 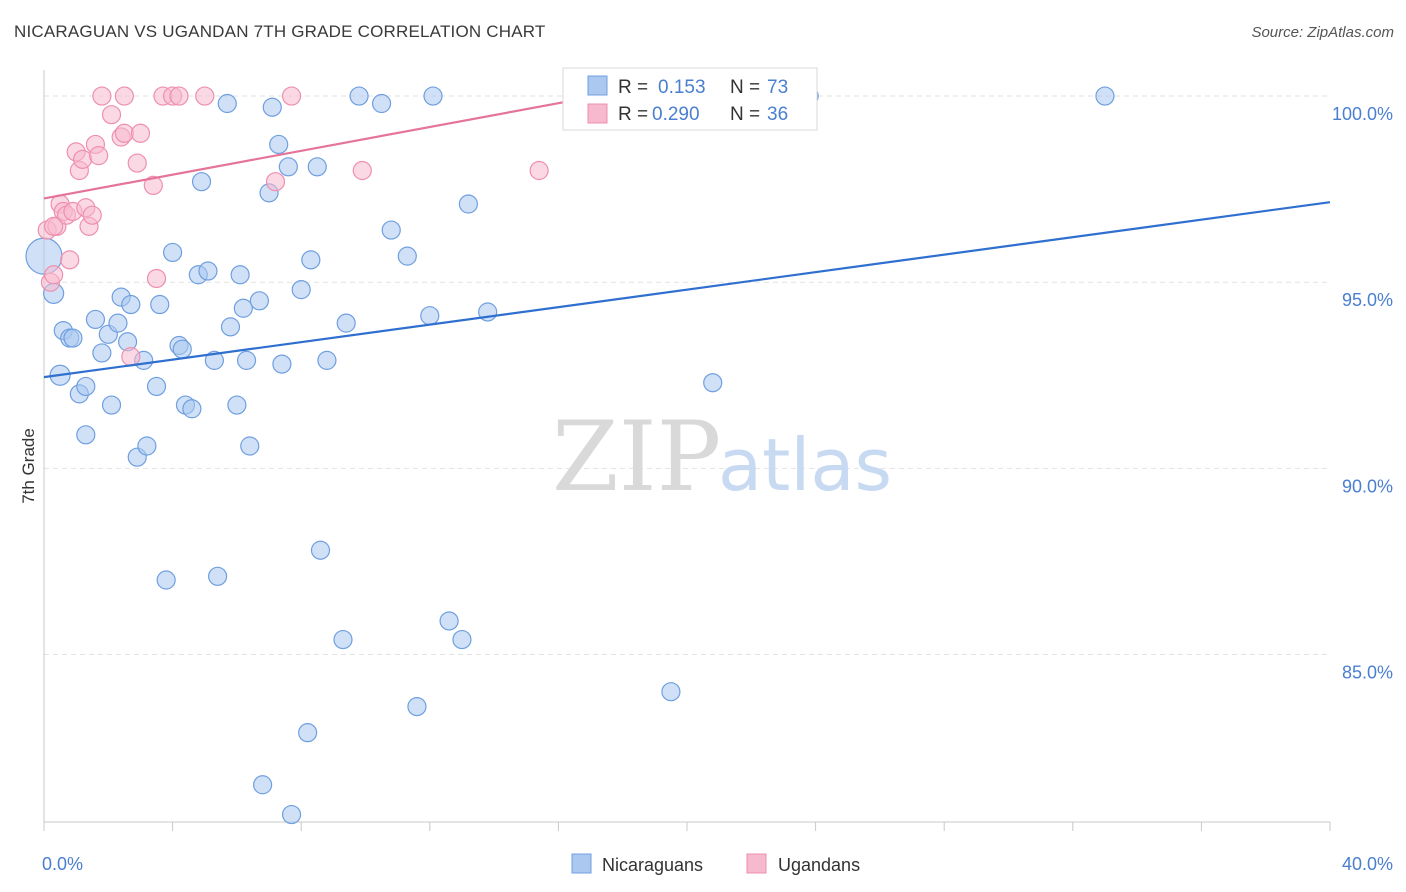 I want to click on stats-pink-n-label: N =, so click(x=745, y=114).